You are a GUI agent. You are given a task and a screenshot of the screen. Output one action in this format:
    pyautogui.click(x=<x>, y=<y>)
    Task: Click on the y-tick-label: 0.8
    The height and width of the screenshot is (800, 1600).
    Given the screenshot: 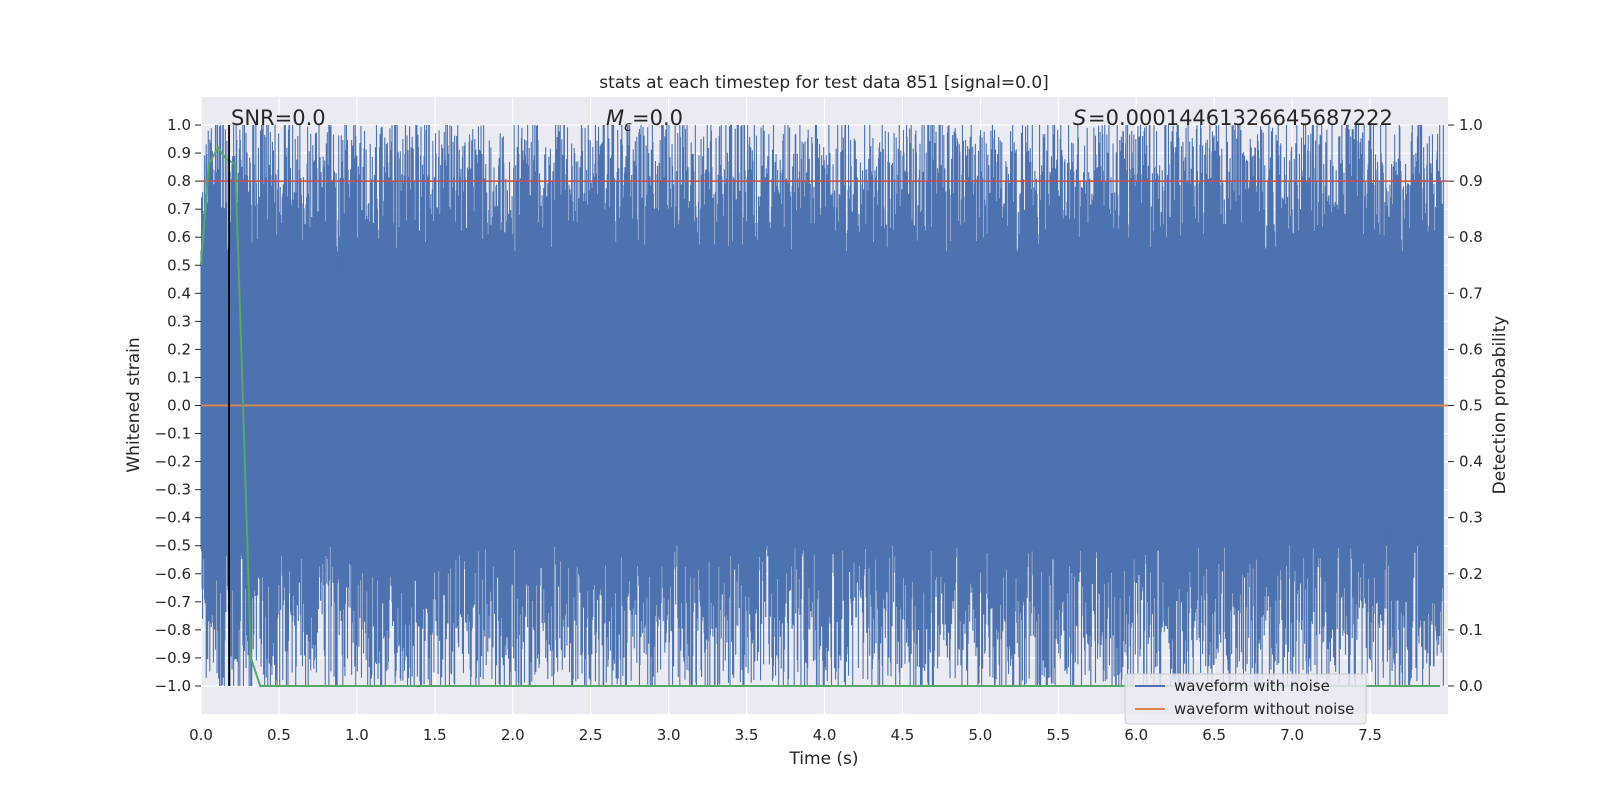 What is the action you would take?
    pyautogui.click(x=179, y=181)
    